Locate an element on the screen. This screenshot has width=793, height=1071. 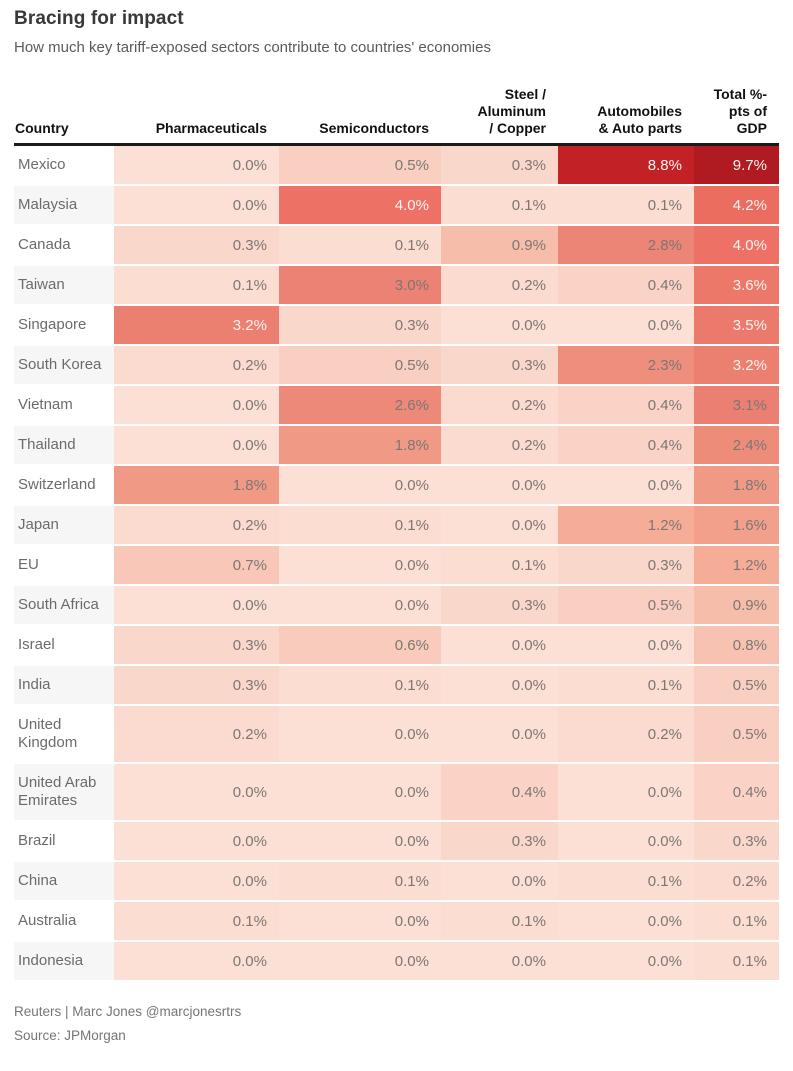
column-header-semiconductors: Semiconductors is located at coordinates (374, 128).